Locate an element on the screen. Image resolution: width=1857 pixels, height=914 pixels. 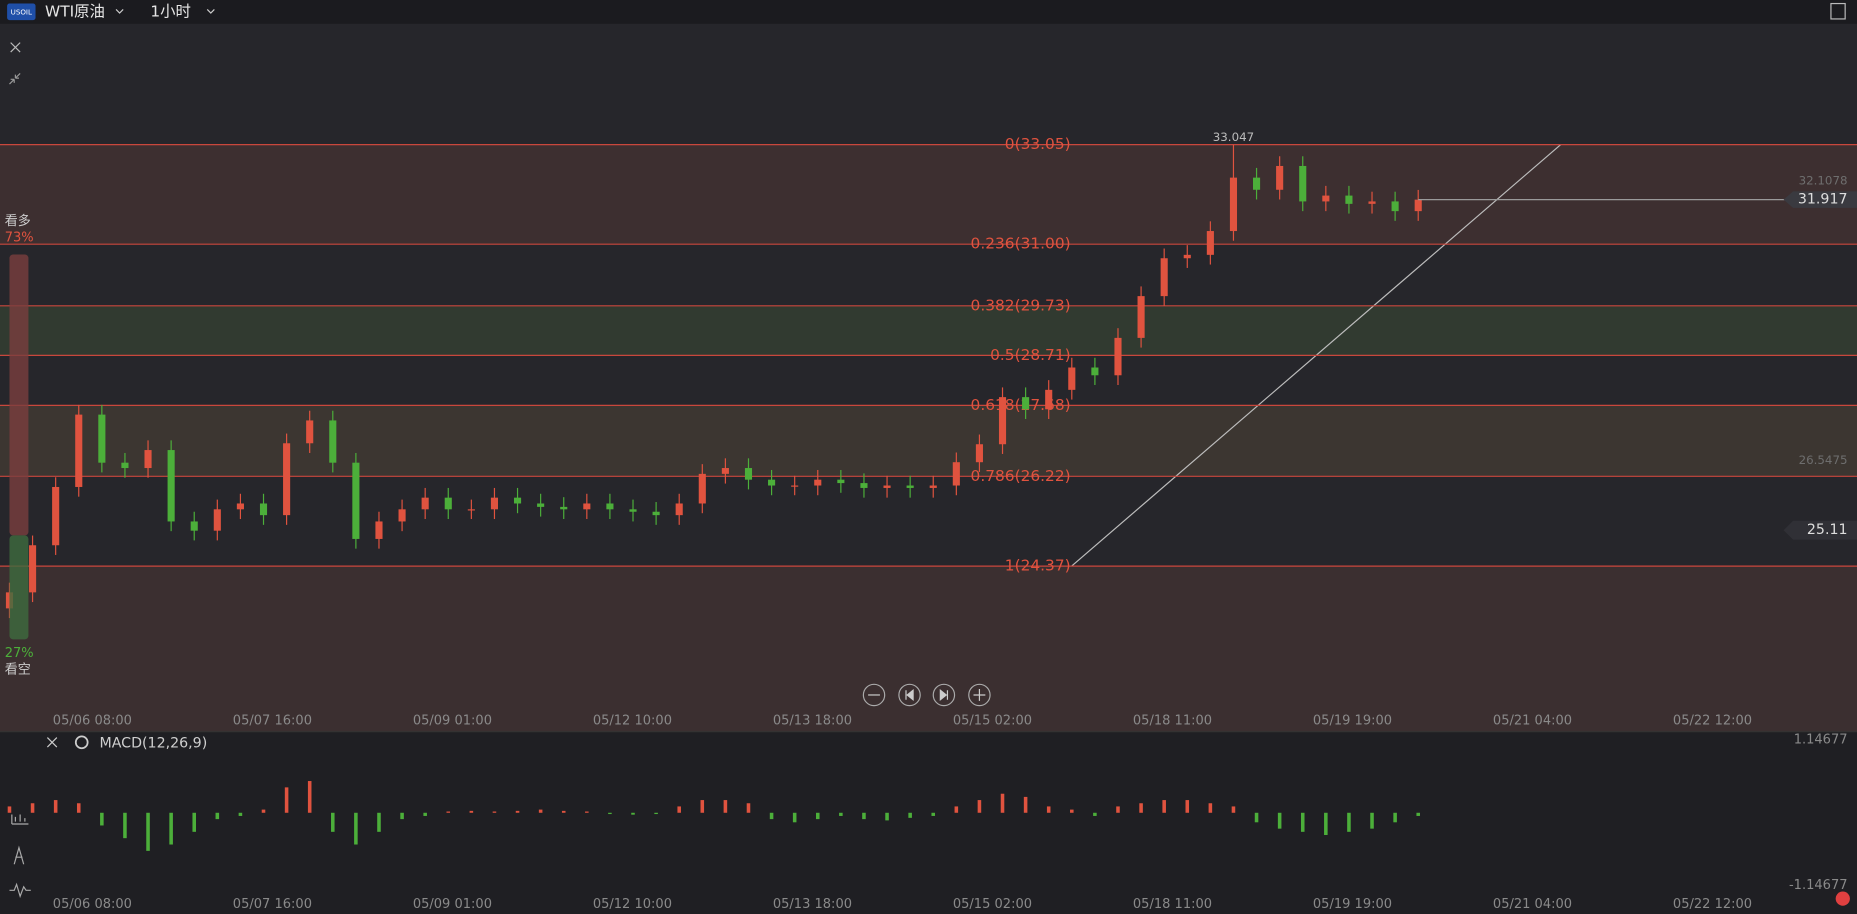
price-tag is located at coordinates (1820, 199).